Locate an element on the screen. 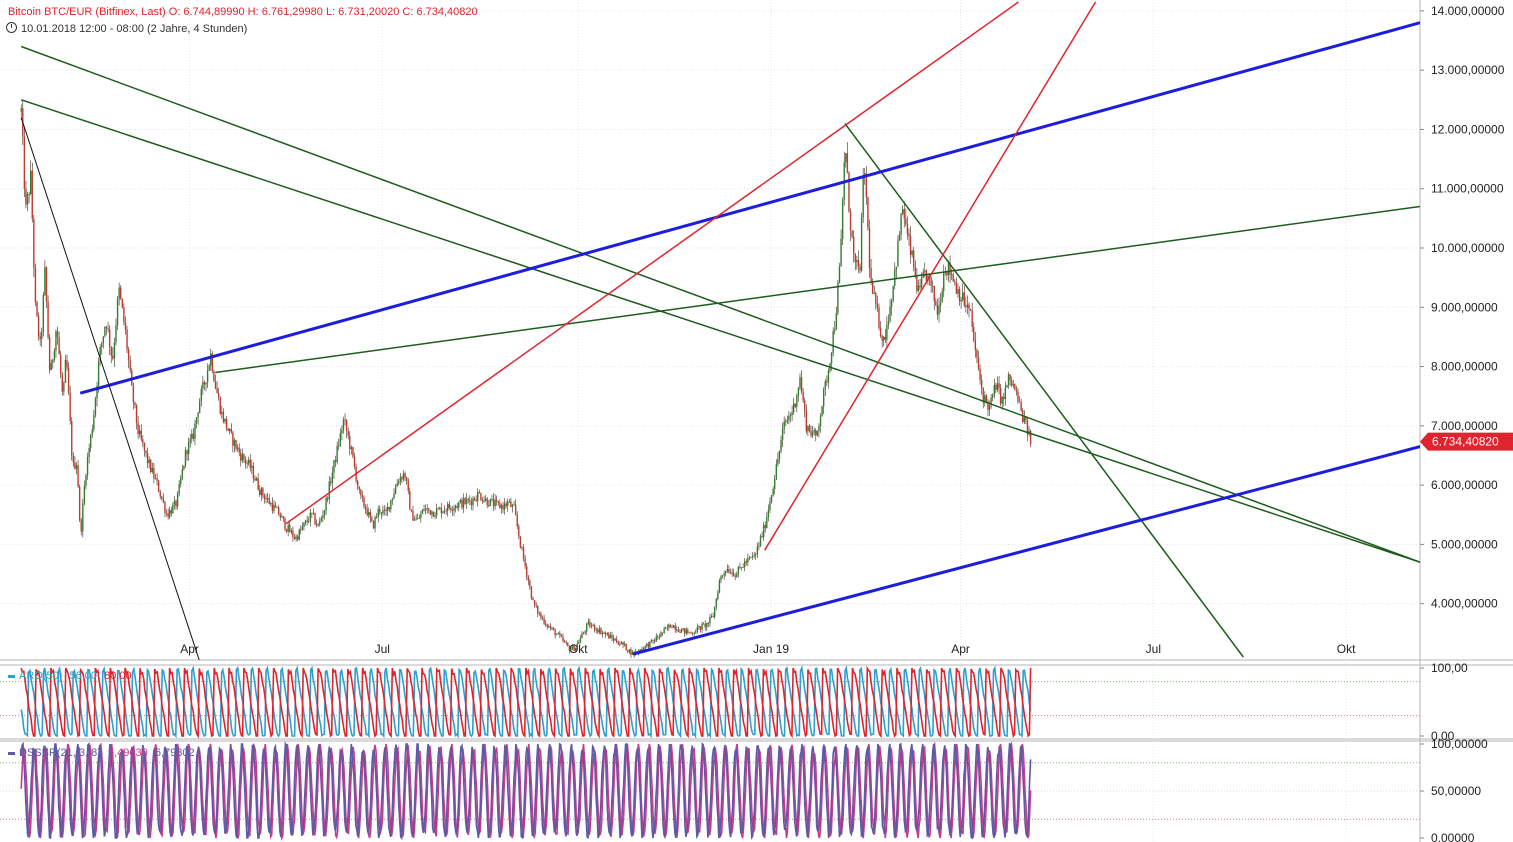 Image resolution: width=1513 pixels, height=842 pixels. aro-legend: ARO(50) 56,00 80,00 is located at coordinates (70, 676).